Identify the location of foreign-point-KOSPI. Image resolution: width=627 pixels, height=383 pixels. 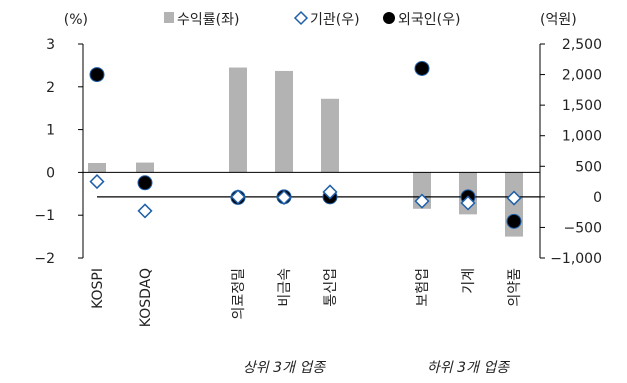
(97, 75).